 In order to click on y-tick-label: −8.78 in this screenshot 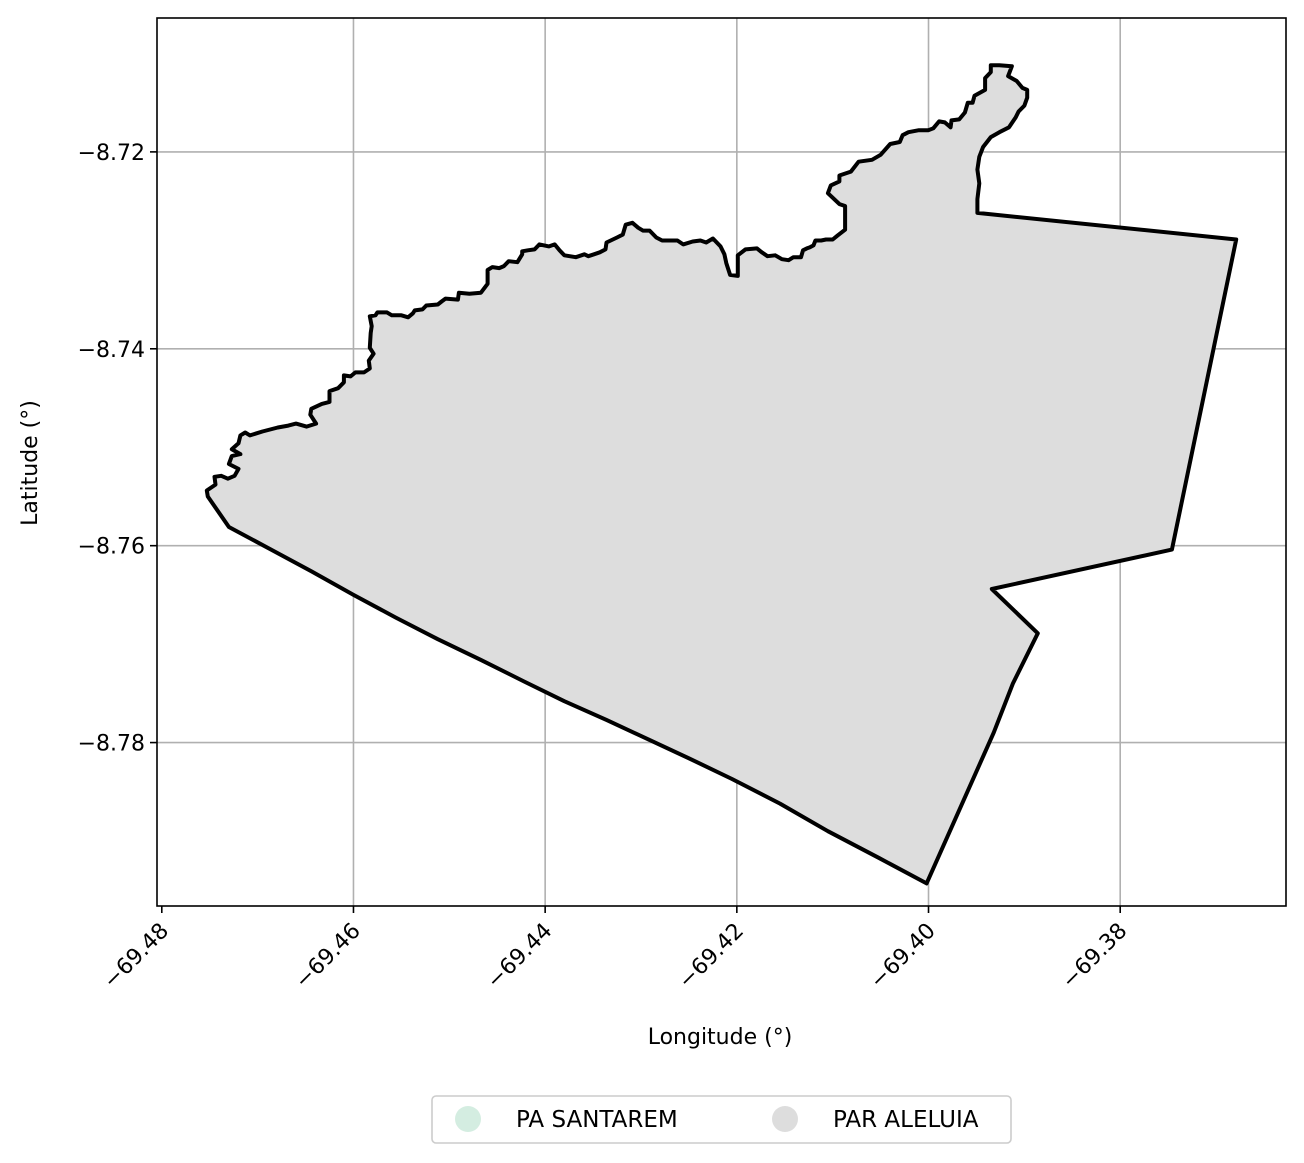, I will do `click(111, 744)`.